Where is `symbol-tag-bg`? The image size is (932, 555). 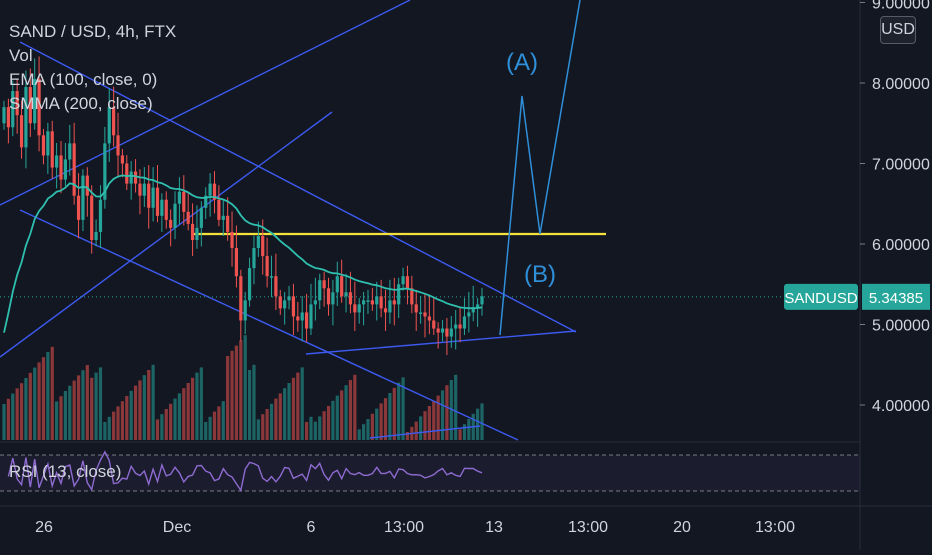 symbol-tag-bg is located at coordinates (821, 296).